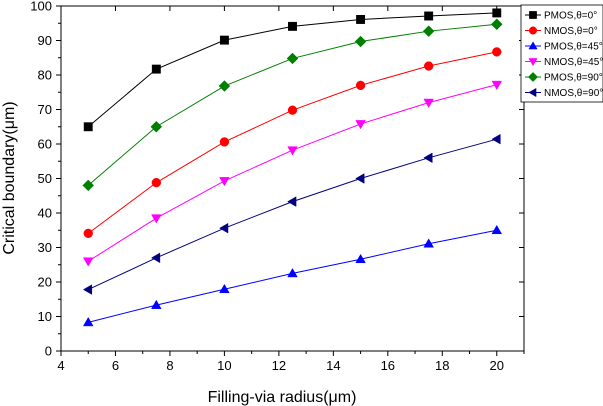 This screenshot has height=406, width=603. I want to click on legend-item: NMOS,θ=45°, so click(564, 62).